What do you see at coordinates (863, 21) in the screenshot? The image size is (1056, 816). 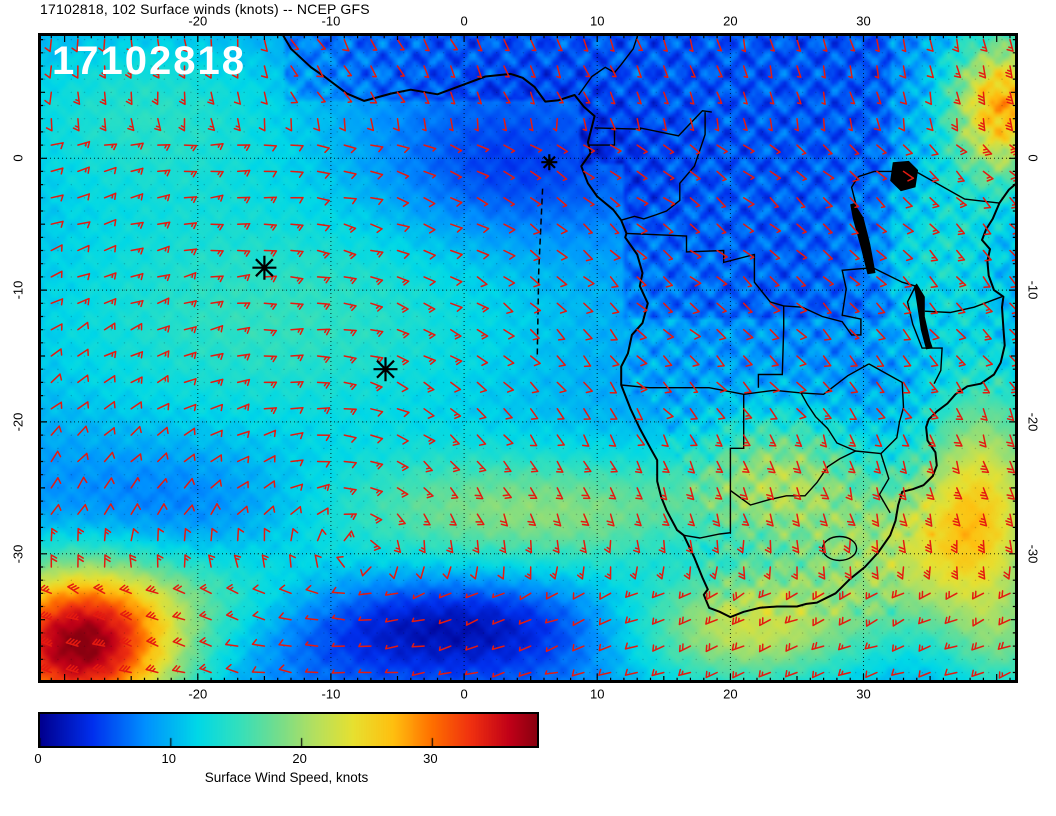 I see `lon-tick-label-top: 30` at bounding box center [863, 21].